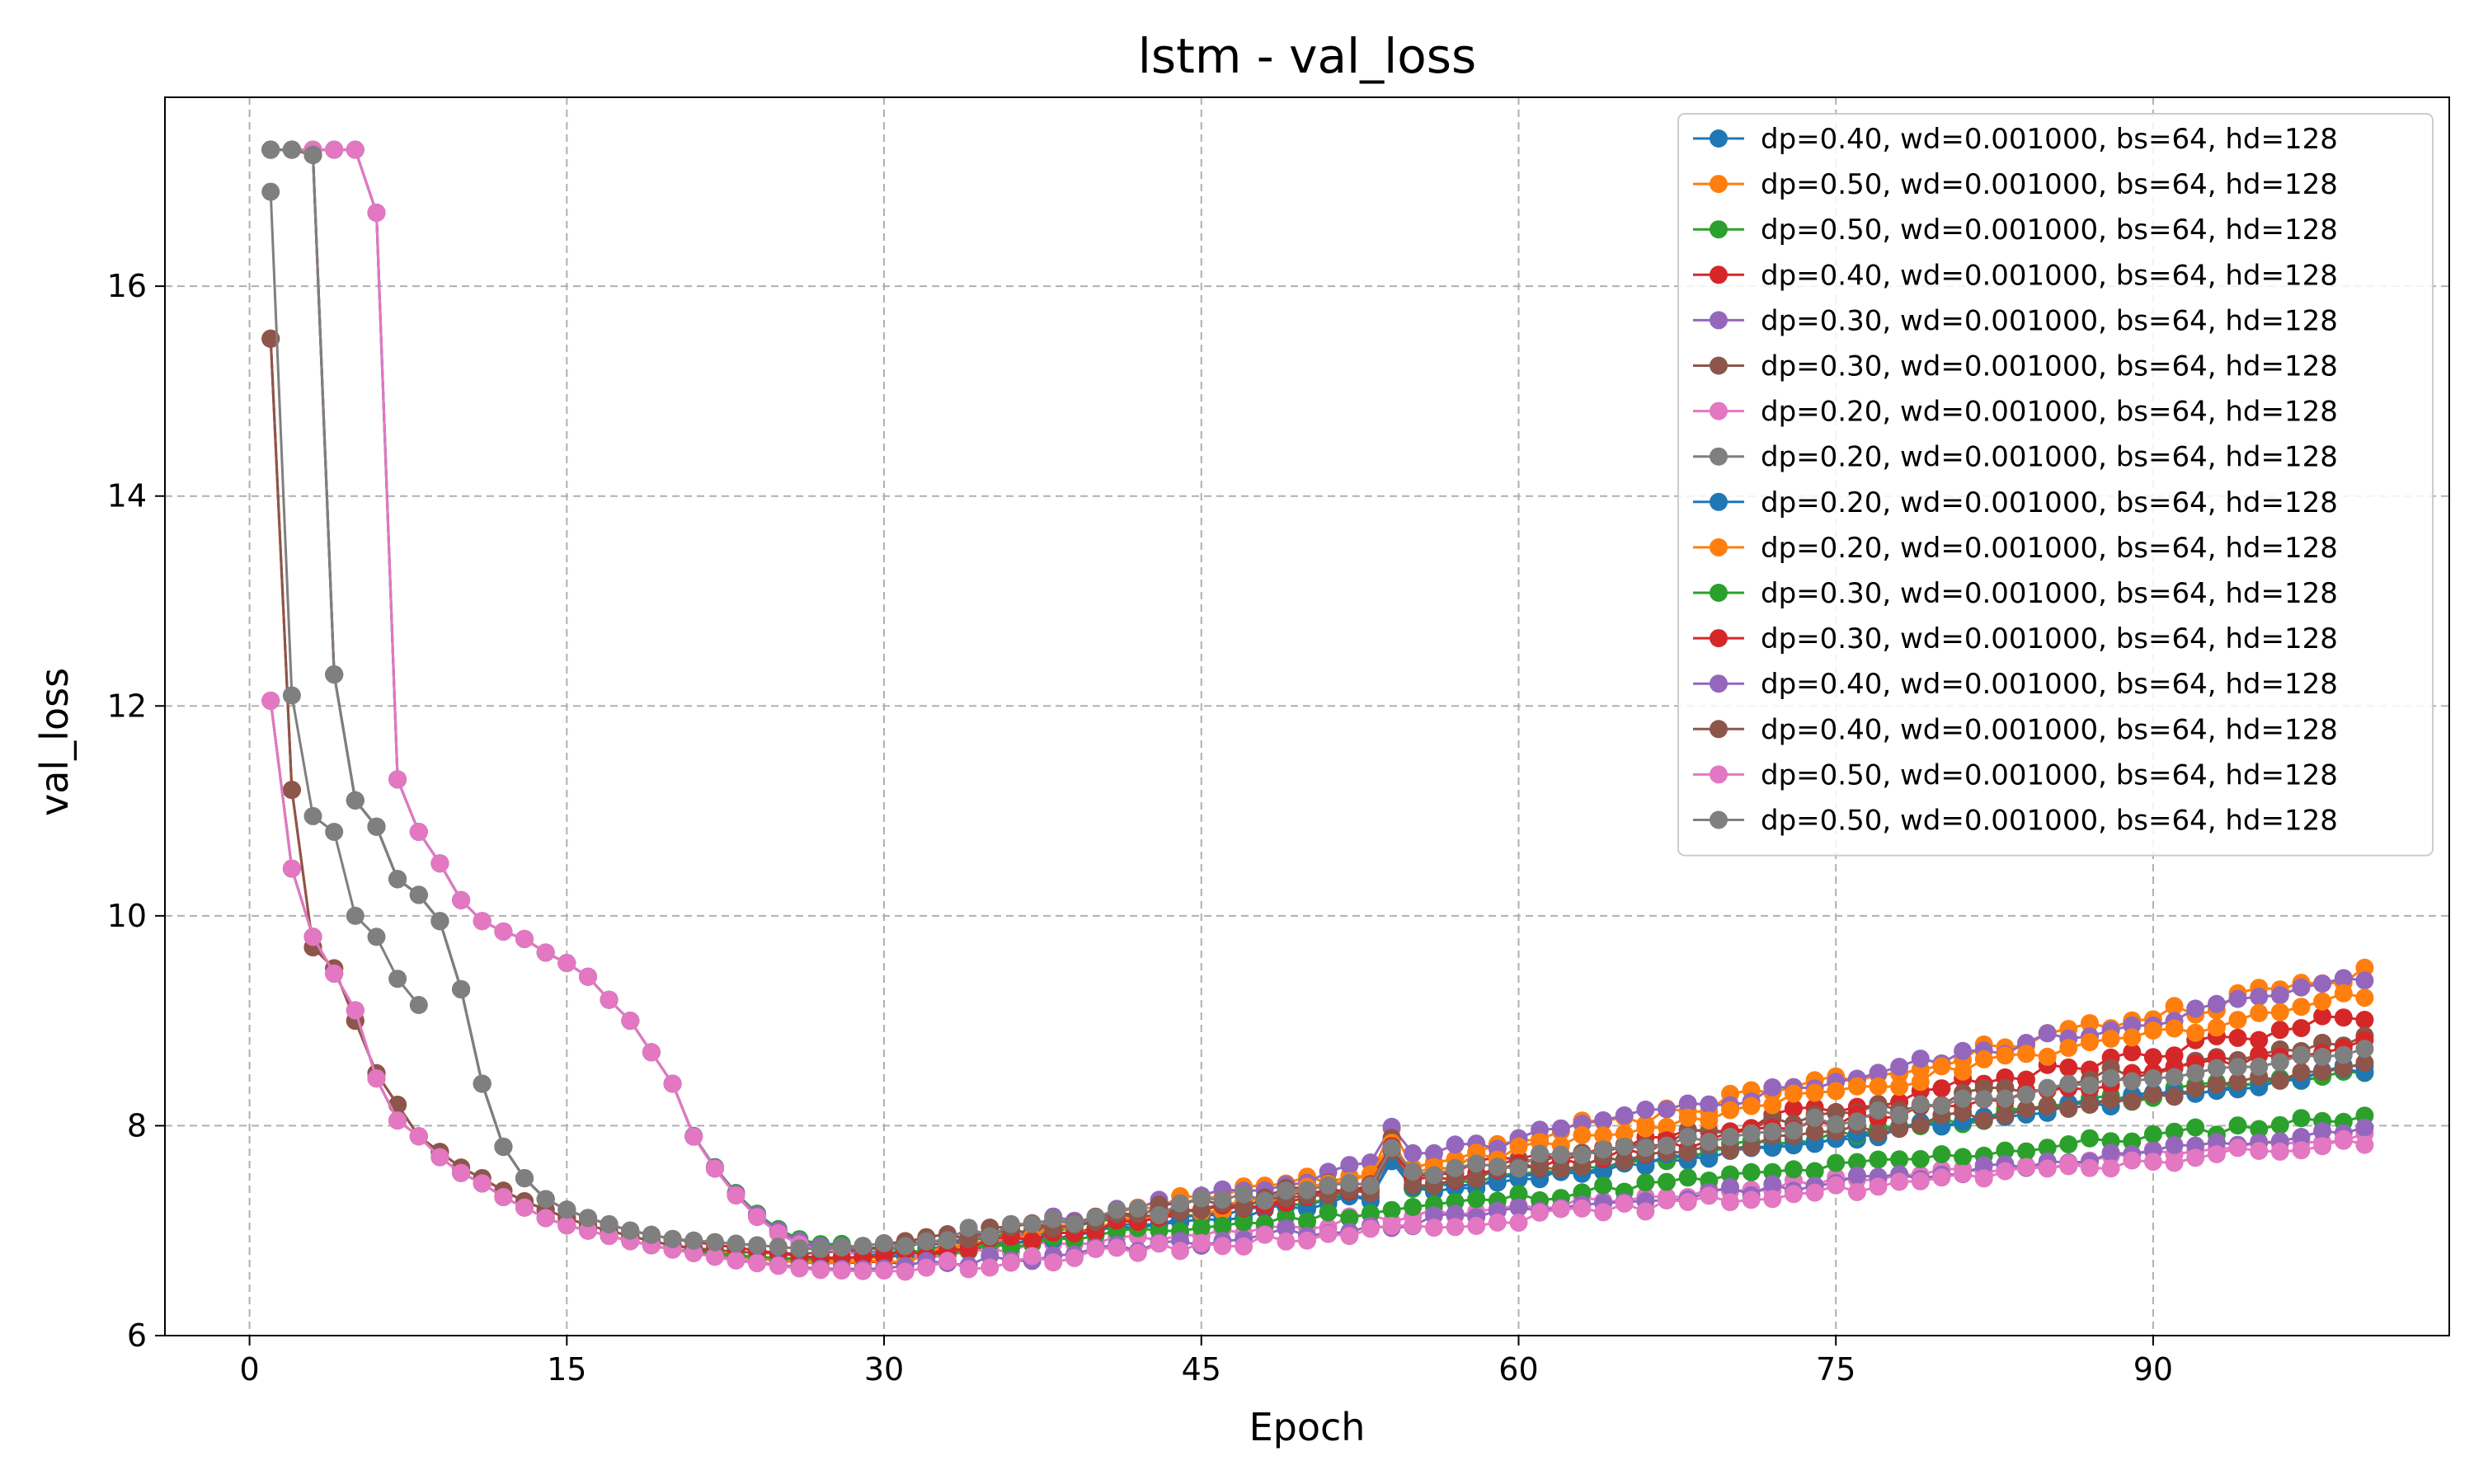 This screenshot has height=1484, width=2474. Describe the element at coordinates (127, 496) in the screenshot. I see `y-tick-label: 14` at that location.